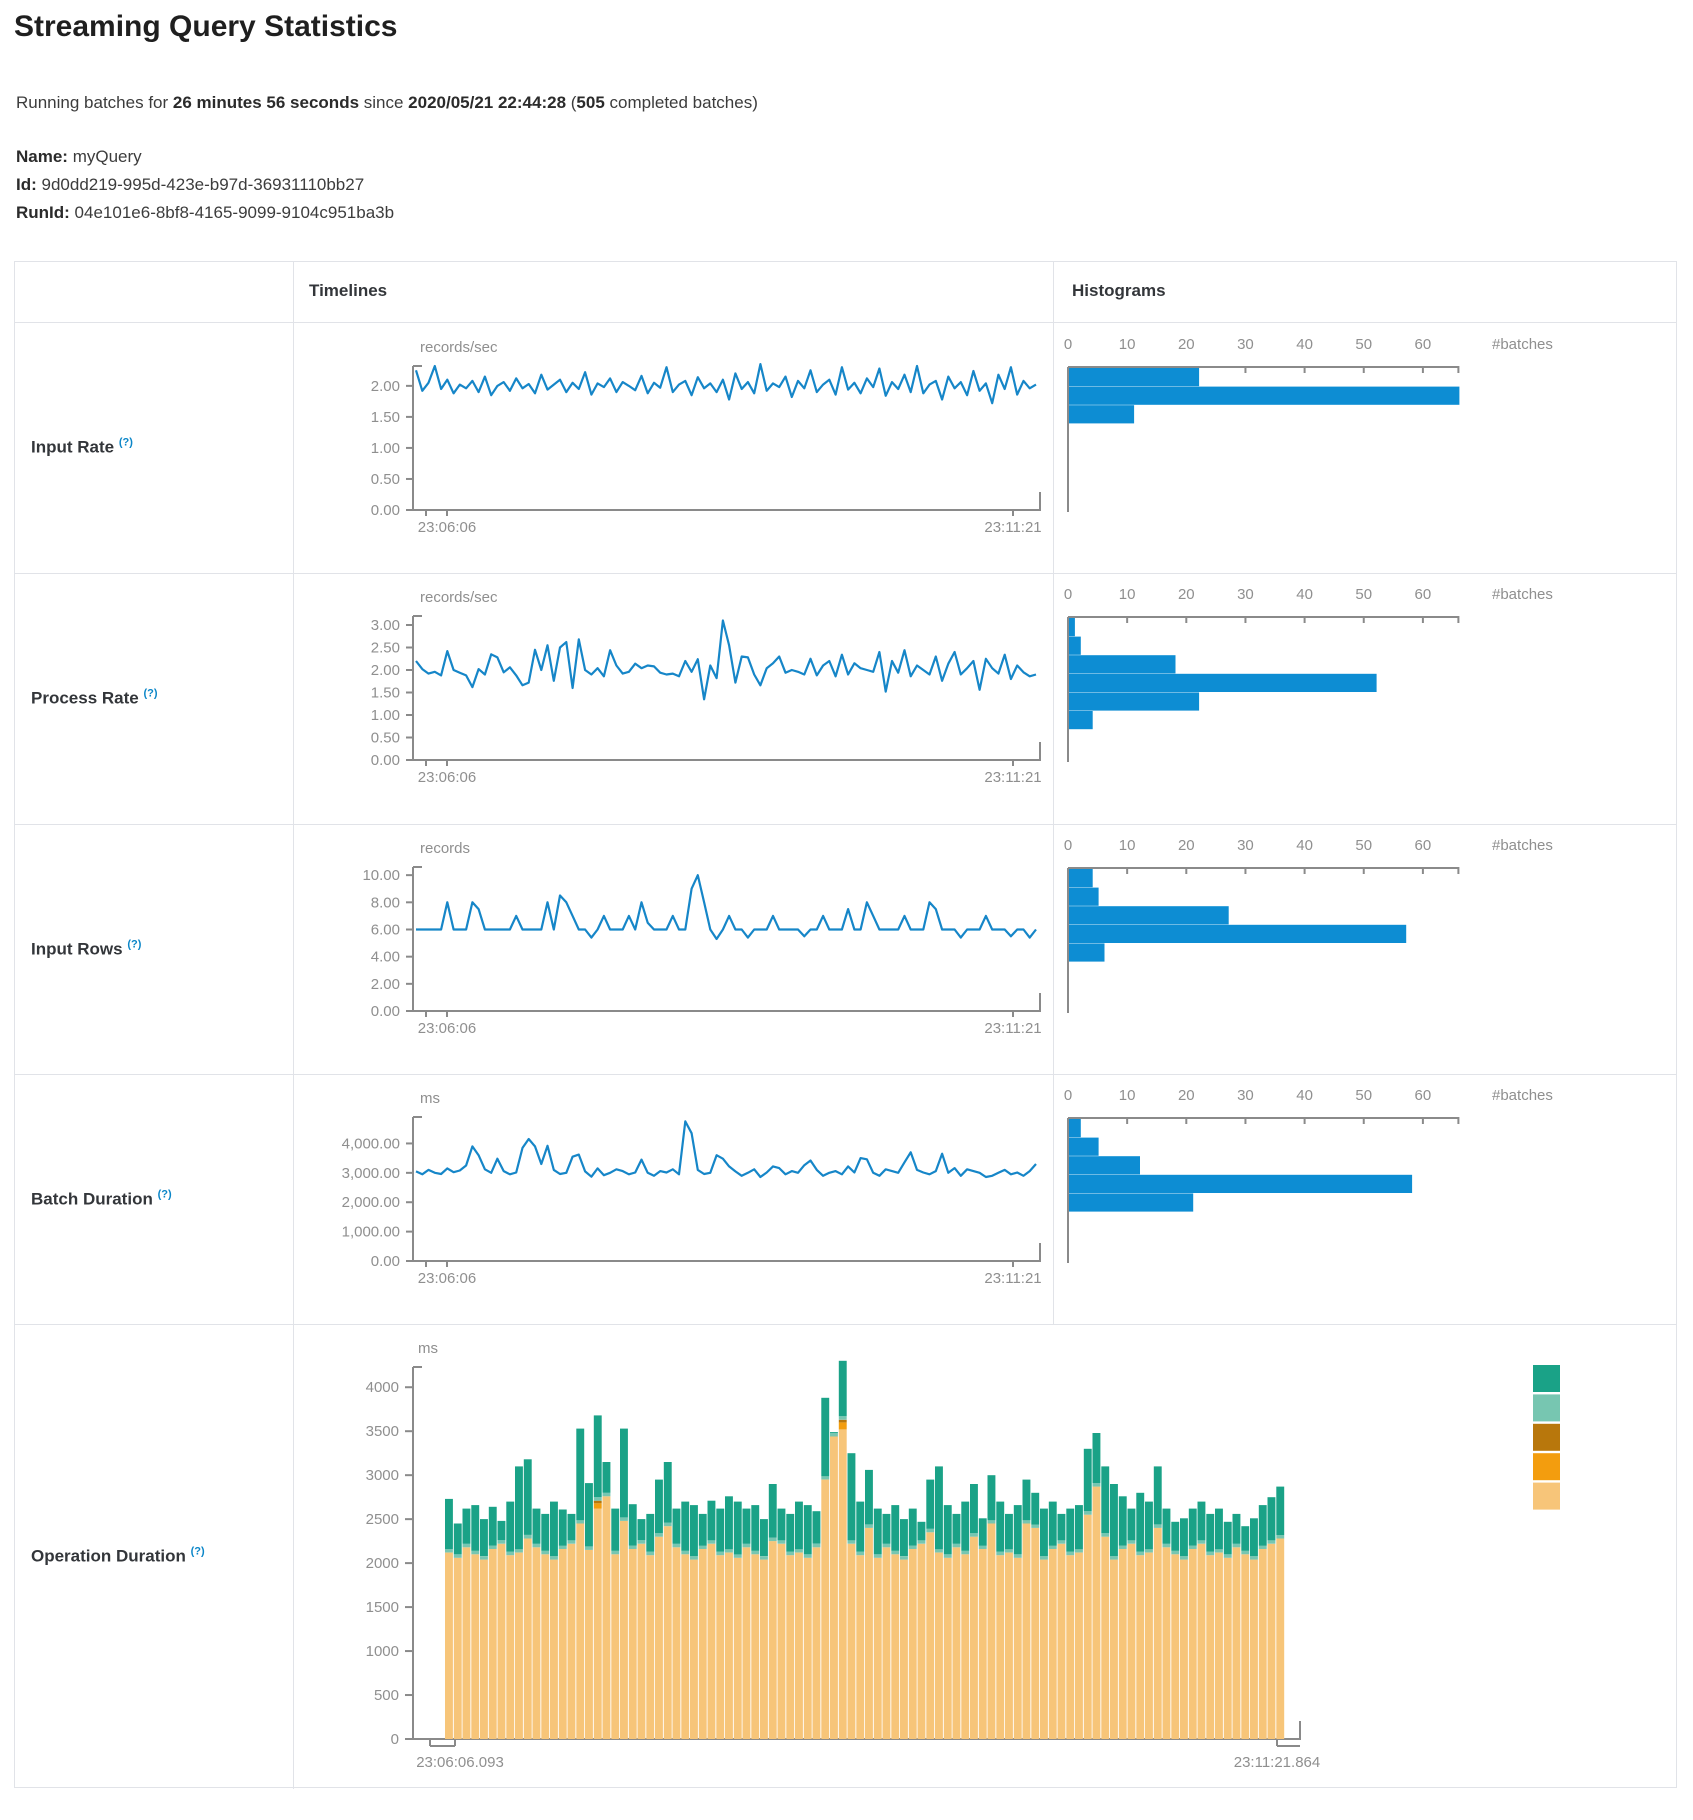  Describe the element at coordinates (382, 1387) in the screenshot. I see `svg-text: 4000` at that location.